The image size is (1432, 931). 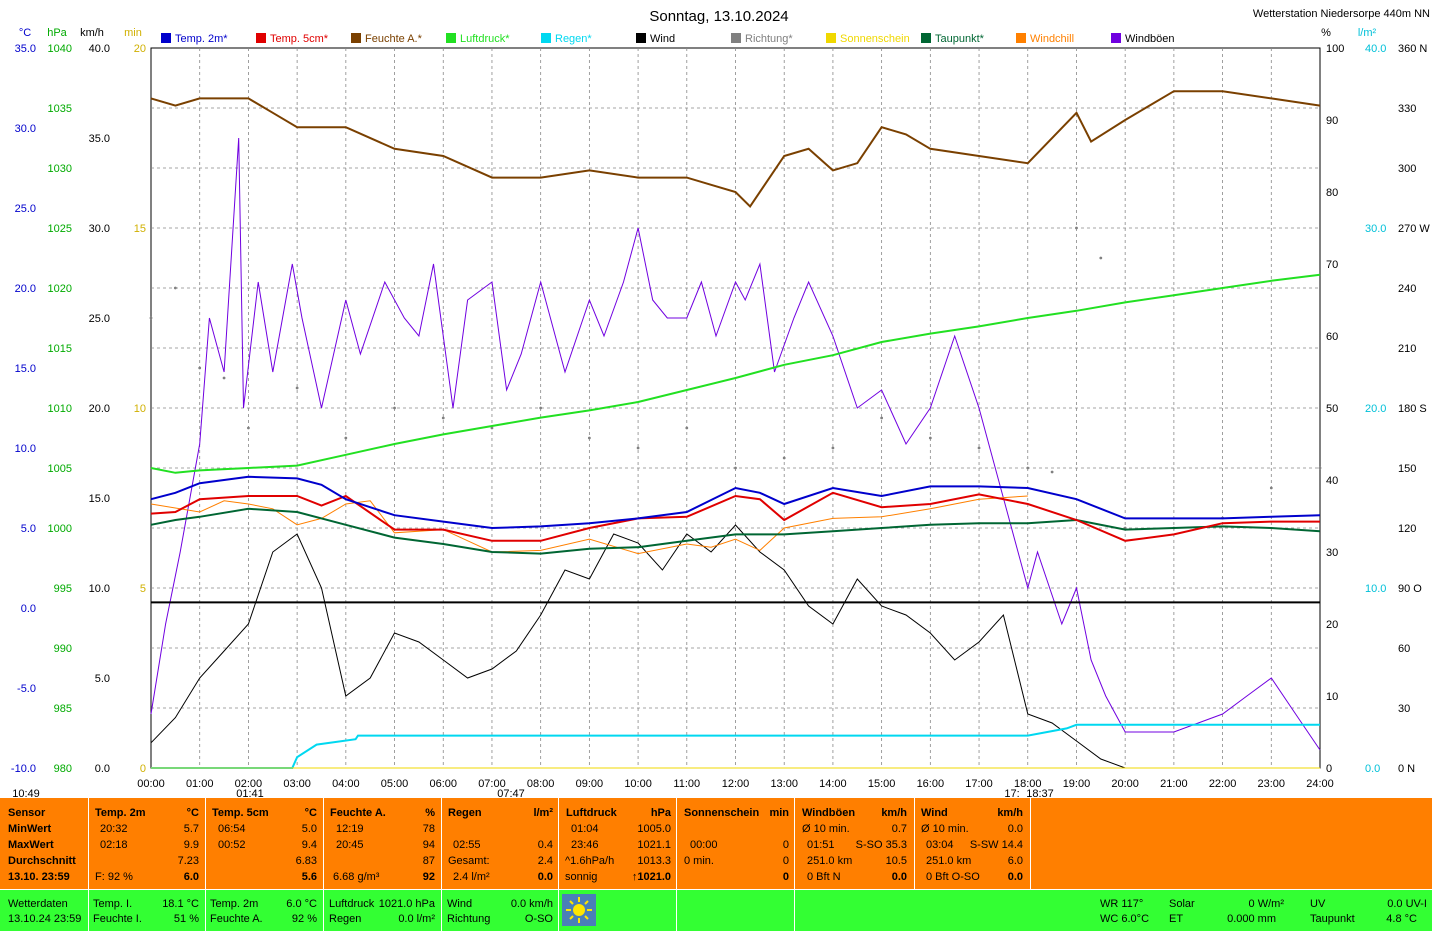 I want to click on tick-time: 11:00, so click(x=686, y=784).